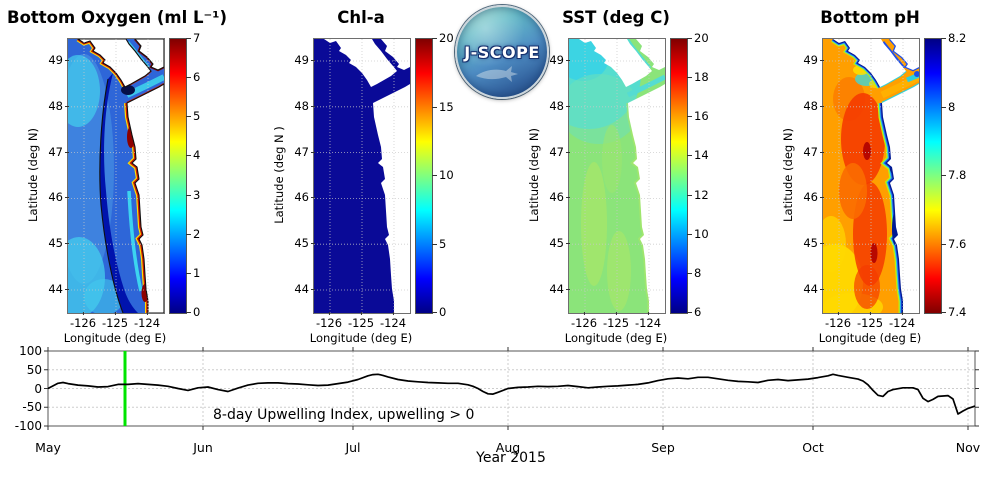 The image size is (1000, 479). I want to click on colorbar-tick-label: 3, so click(193, 194).